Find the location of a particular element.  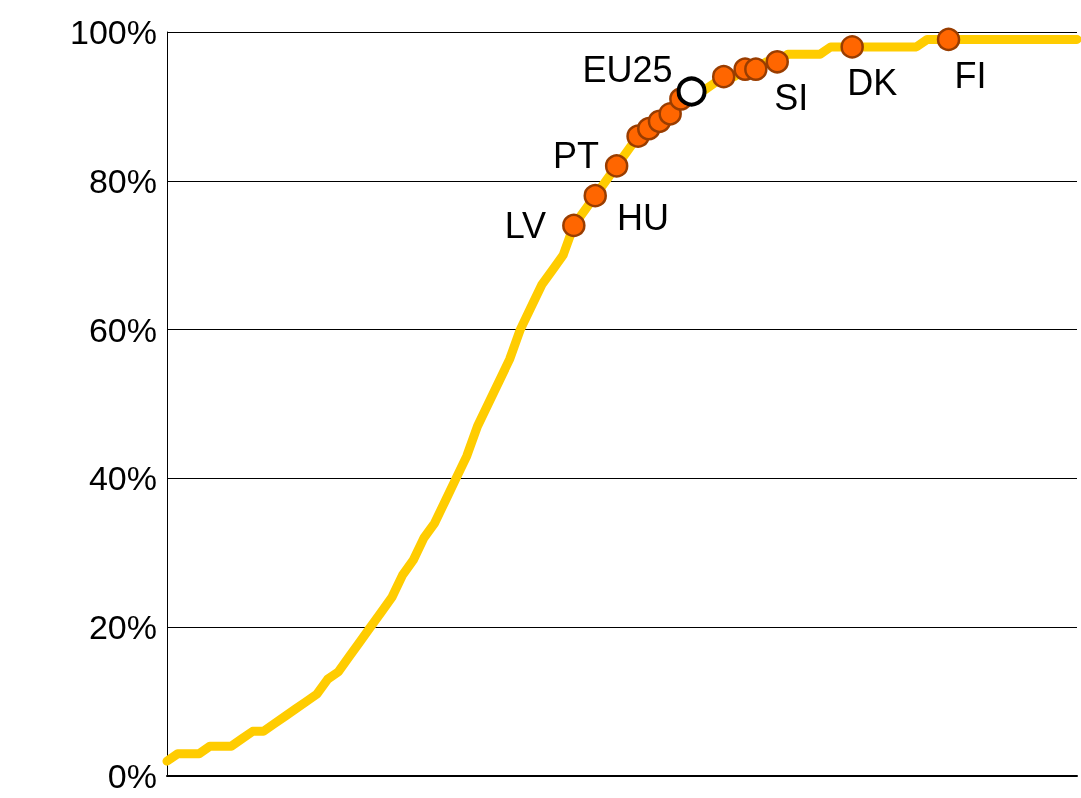

data-label: FI is located at coordinates (970, 75).